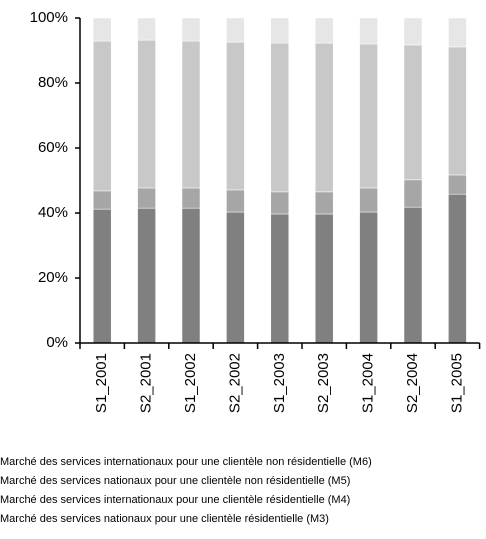  What do you see at coordinates (53, 212) in the screenshot?
I see `y-tick-label: 40%` at bounding box center [53, 212].